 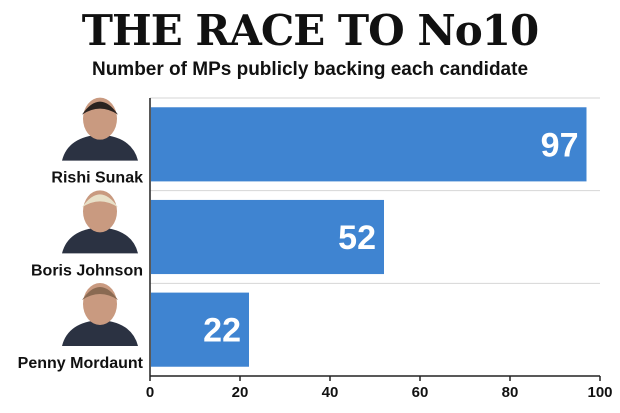 What do you see at coordinates (357, 238) in the screenshot?
I see `data-label: 52` at bounding box center [357, 238].